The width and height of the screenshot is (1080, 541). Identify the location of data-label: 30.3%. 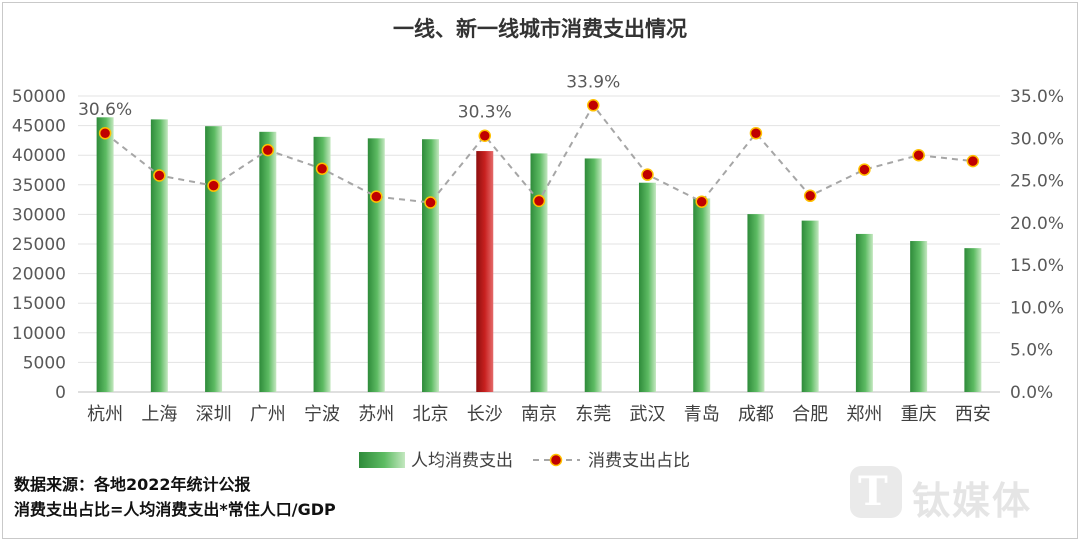
(485, 113).